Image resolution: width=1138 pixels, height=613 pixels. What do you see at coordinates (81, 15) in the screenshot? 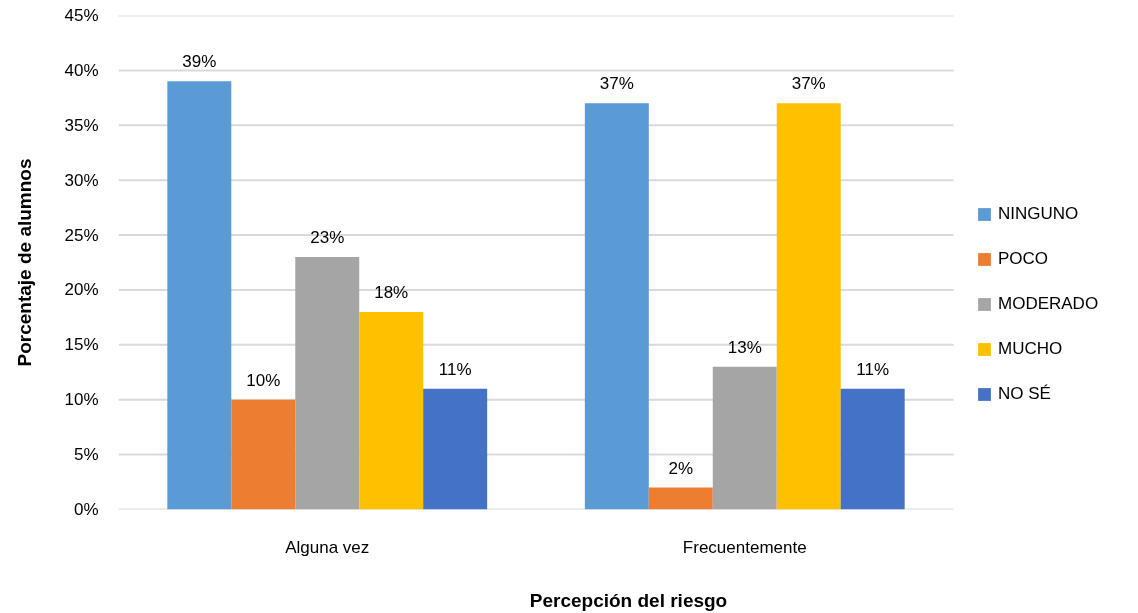
I see `y-tick-label: 45%` at bounding box center [81, 15].